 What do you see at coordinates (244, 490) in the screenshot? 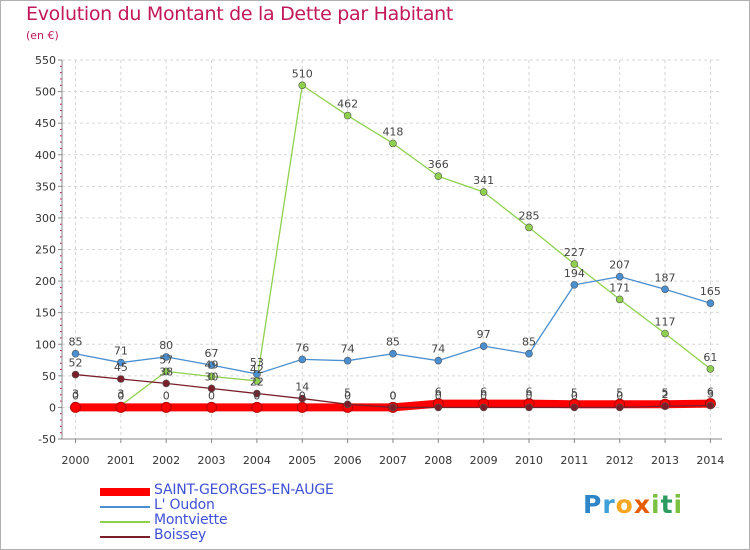
I see `legend-label: SAINT-GEORGES-EN-AUGE` at bounding box center [244, 490].